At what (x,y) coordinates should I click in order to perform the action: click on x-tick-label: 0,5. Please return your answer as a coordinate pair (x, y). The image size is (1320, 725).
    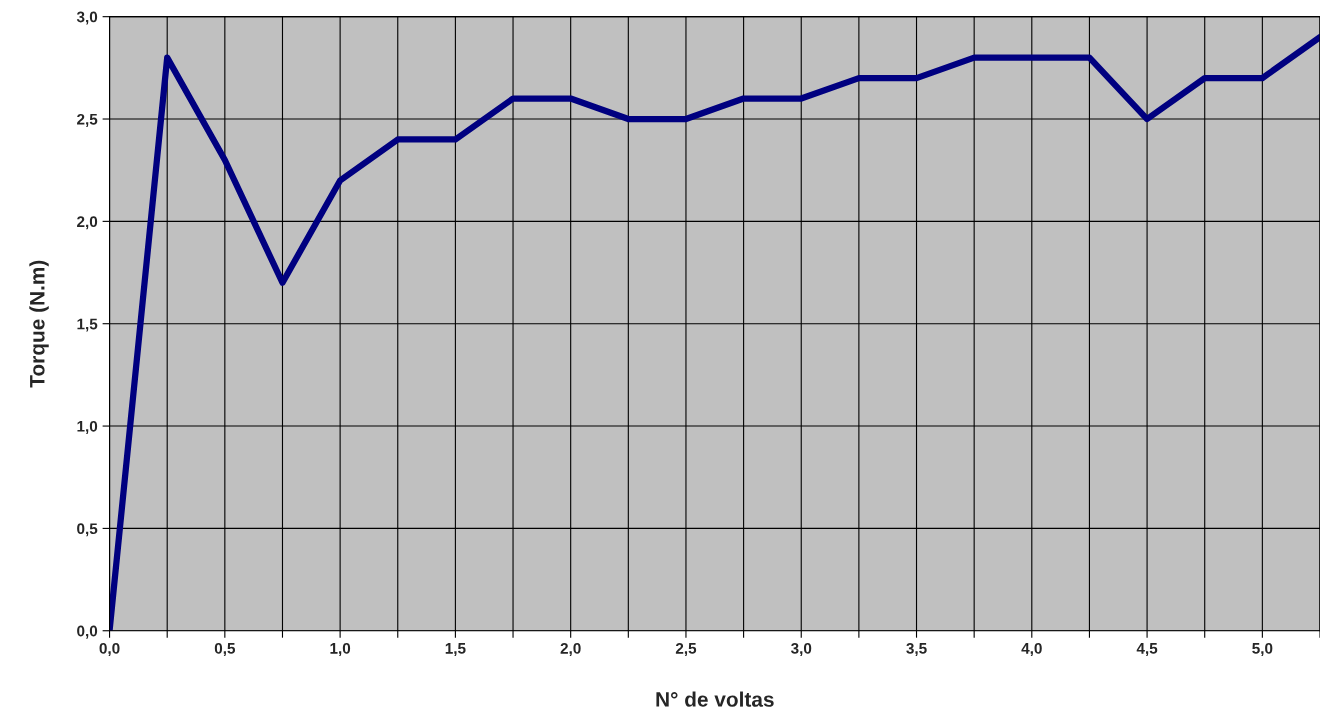
    Looking at the image, I should click on (225, 649).